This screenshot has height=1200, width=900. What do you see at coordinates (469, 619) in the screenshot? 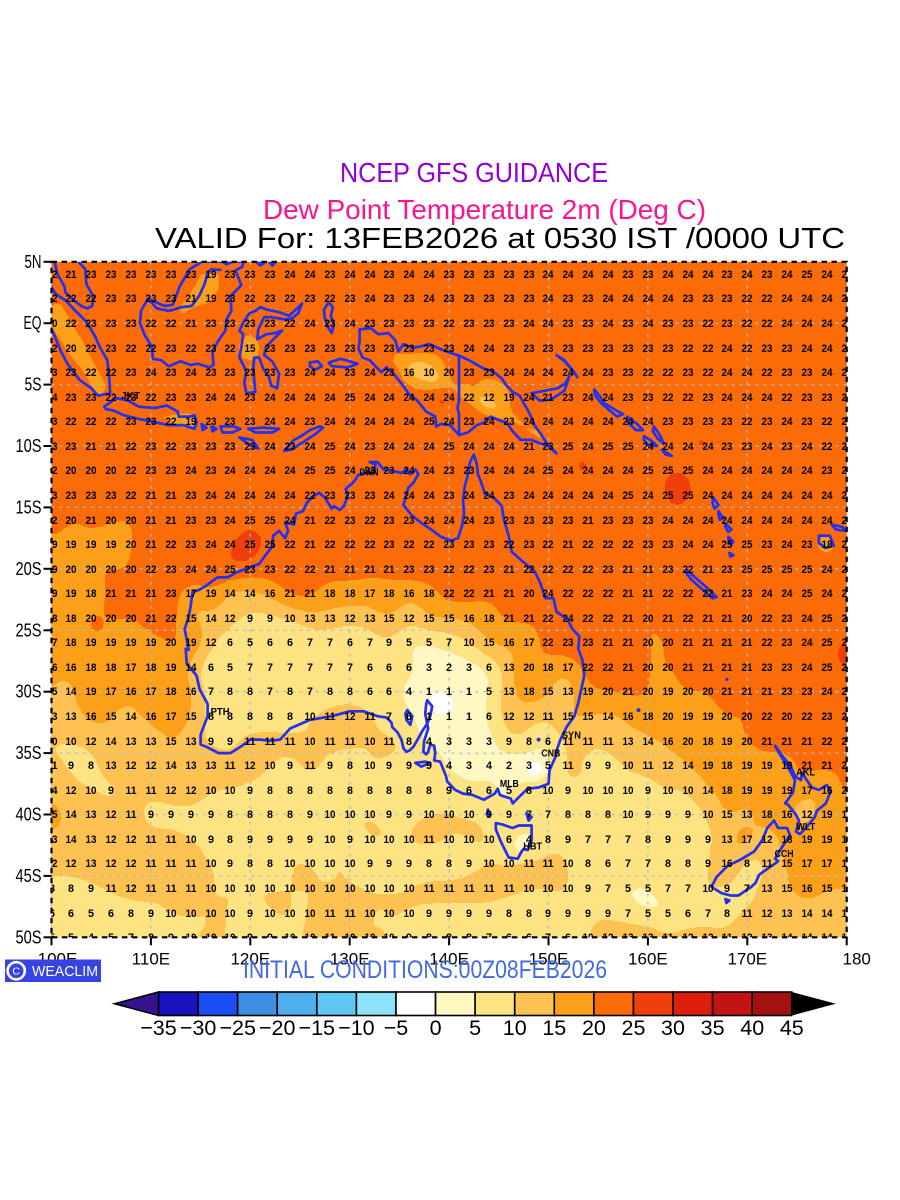
I see `svg-text: 16` at bounding box center [469, 619].